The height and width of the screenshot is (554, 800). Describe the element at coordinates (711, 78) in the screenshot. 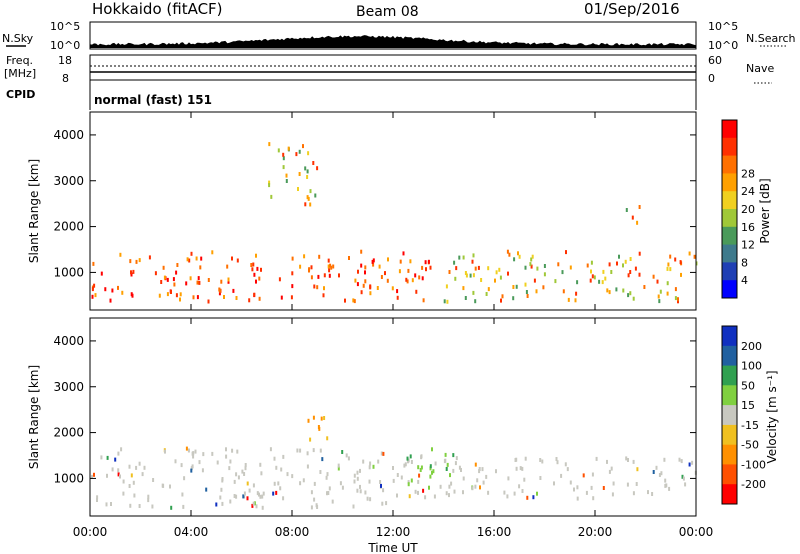

I see `nave-tick-low: 0` at that location.